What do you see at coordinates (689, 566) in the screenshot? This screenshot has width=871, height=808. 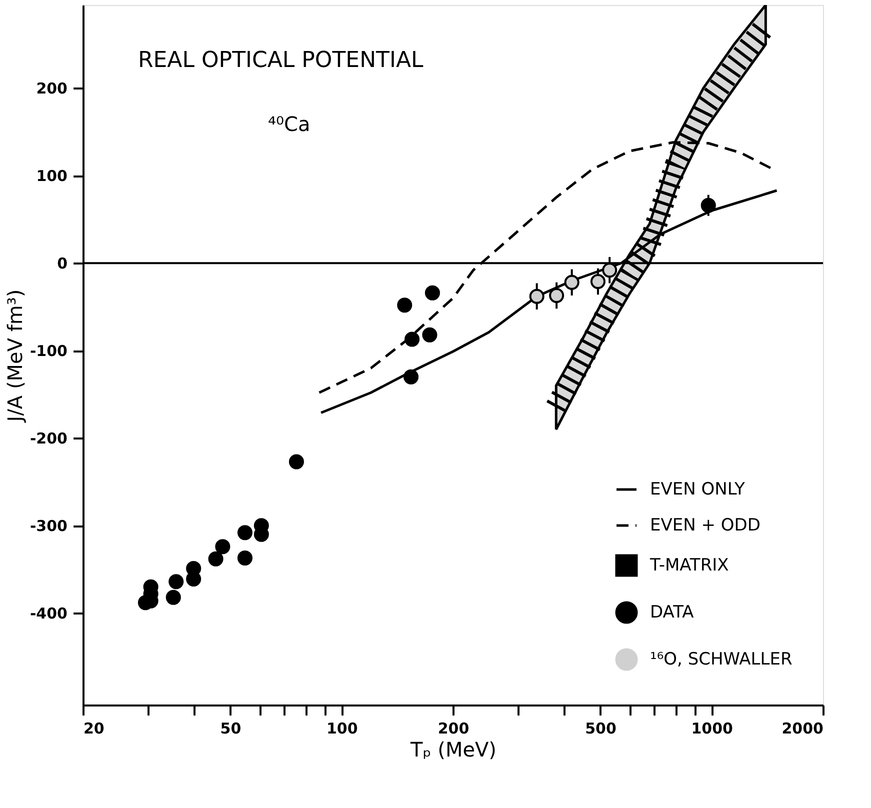 I see `legend-label: T-MATRIX` at bounding box center [689, 566].